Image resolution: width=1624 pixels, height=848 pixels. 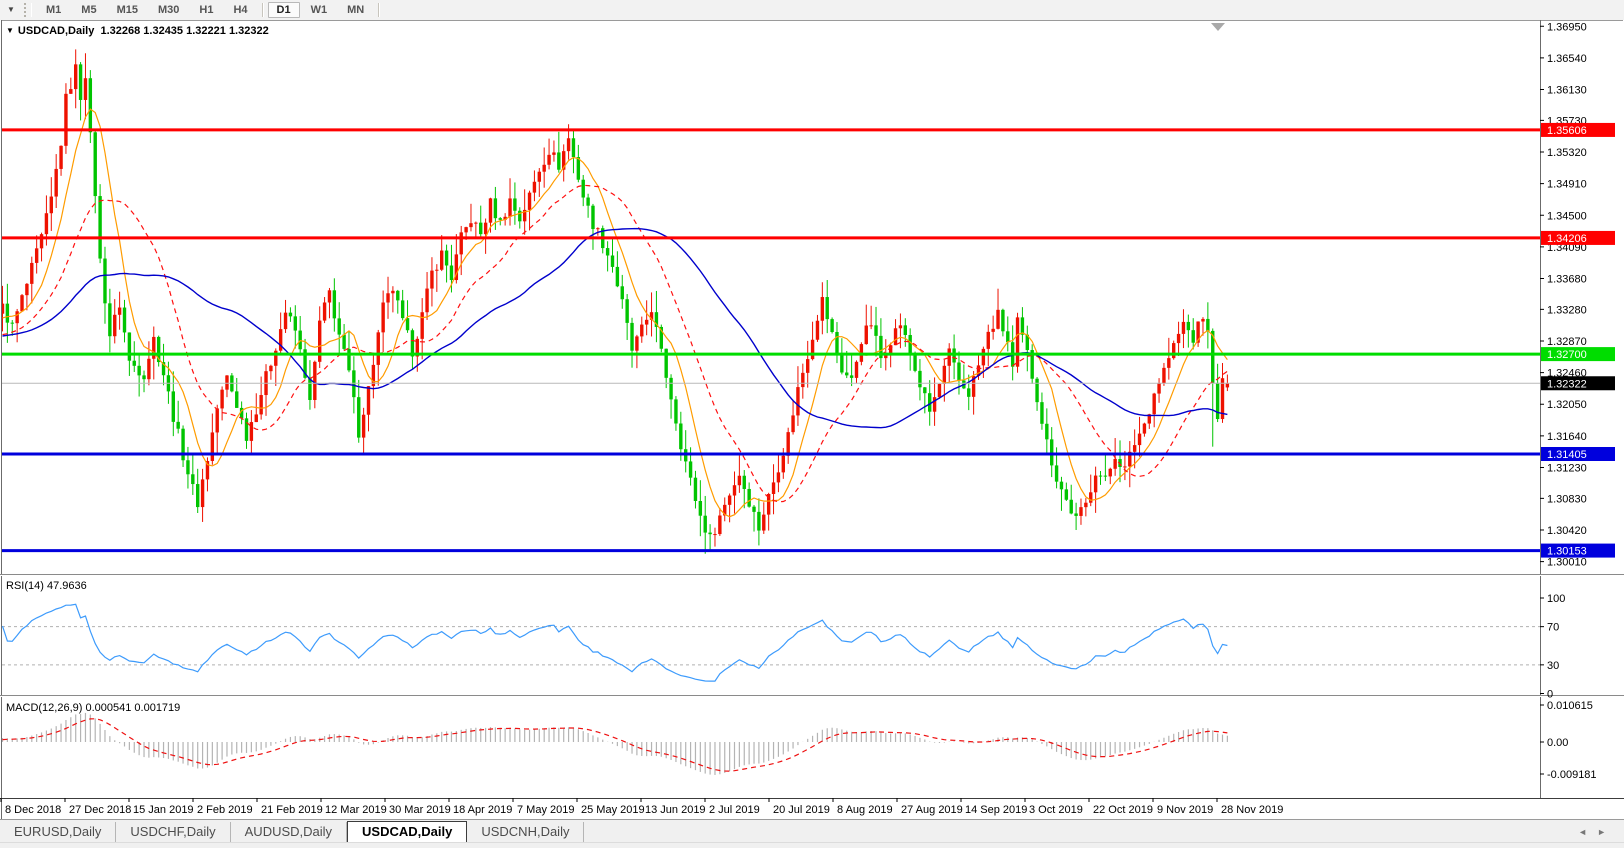 I want to click on date-axis-label: 8 Aug 2019, so click(x=865, y=810).